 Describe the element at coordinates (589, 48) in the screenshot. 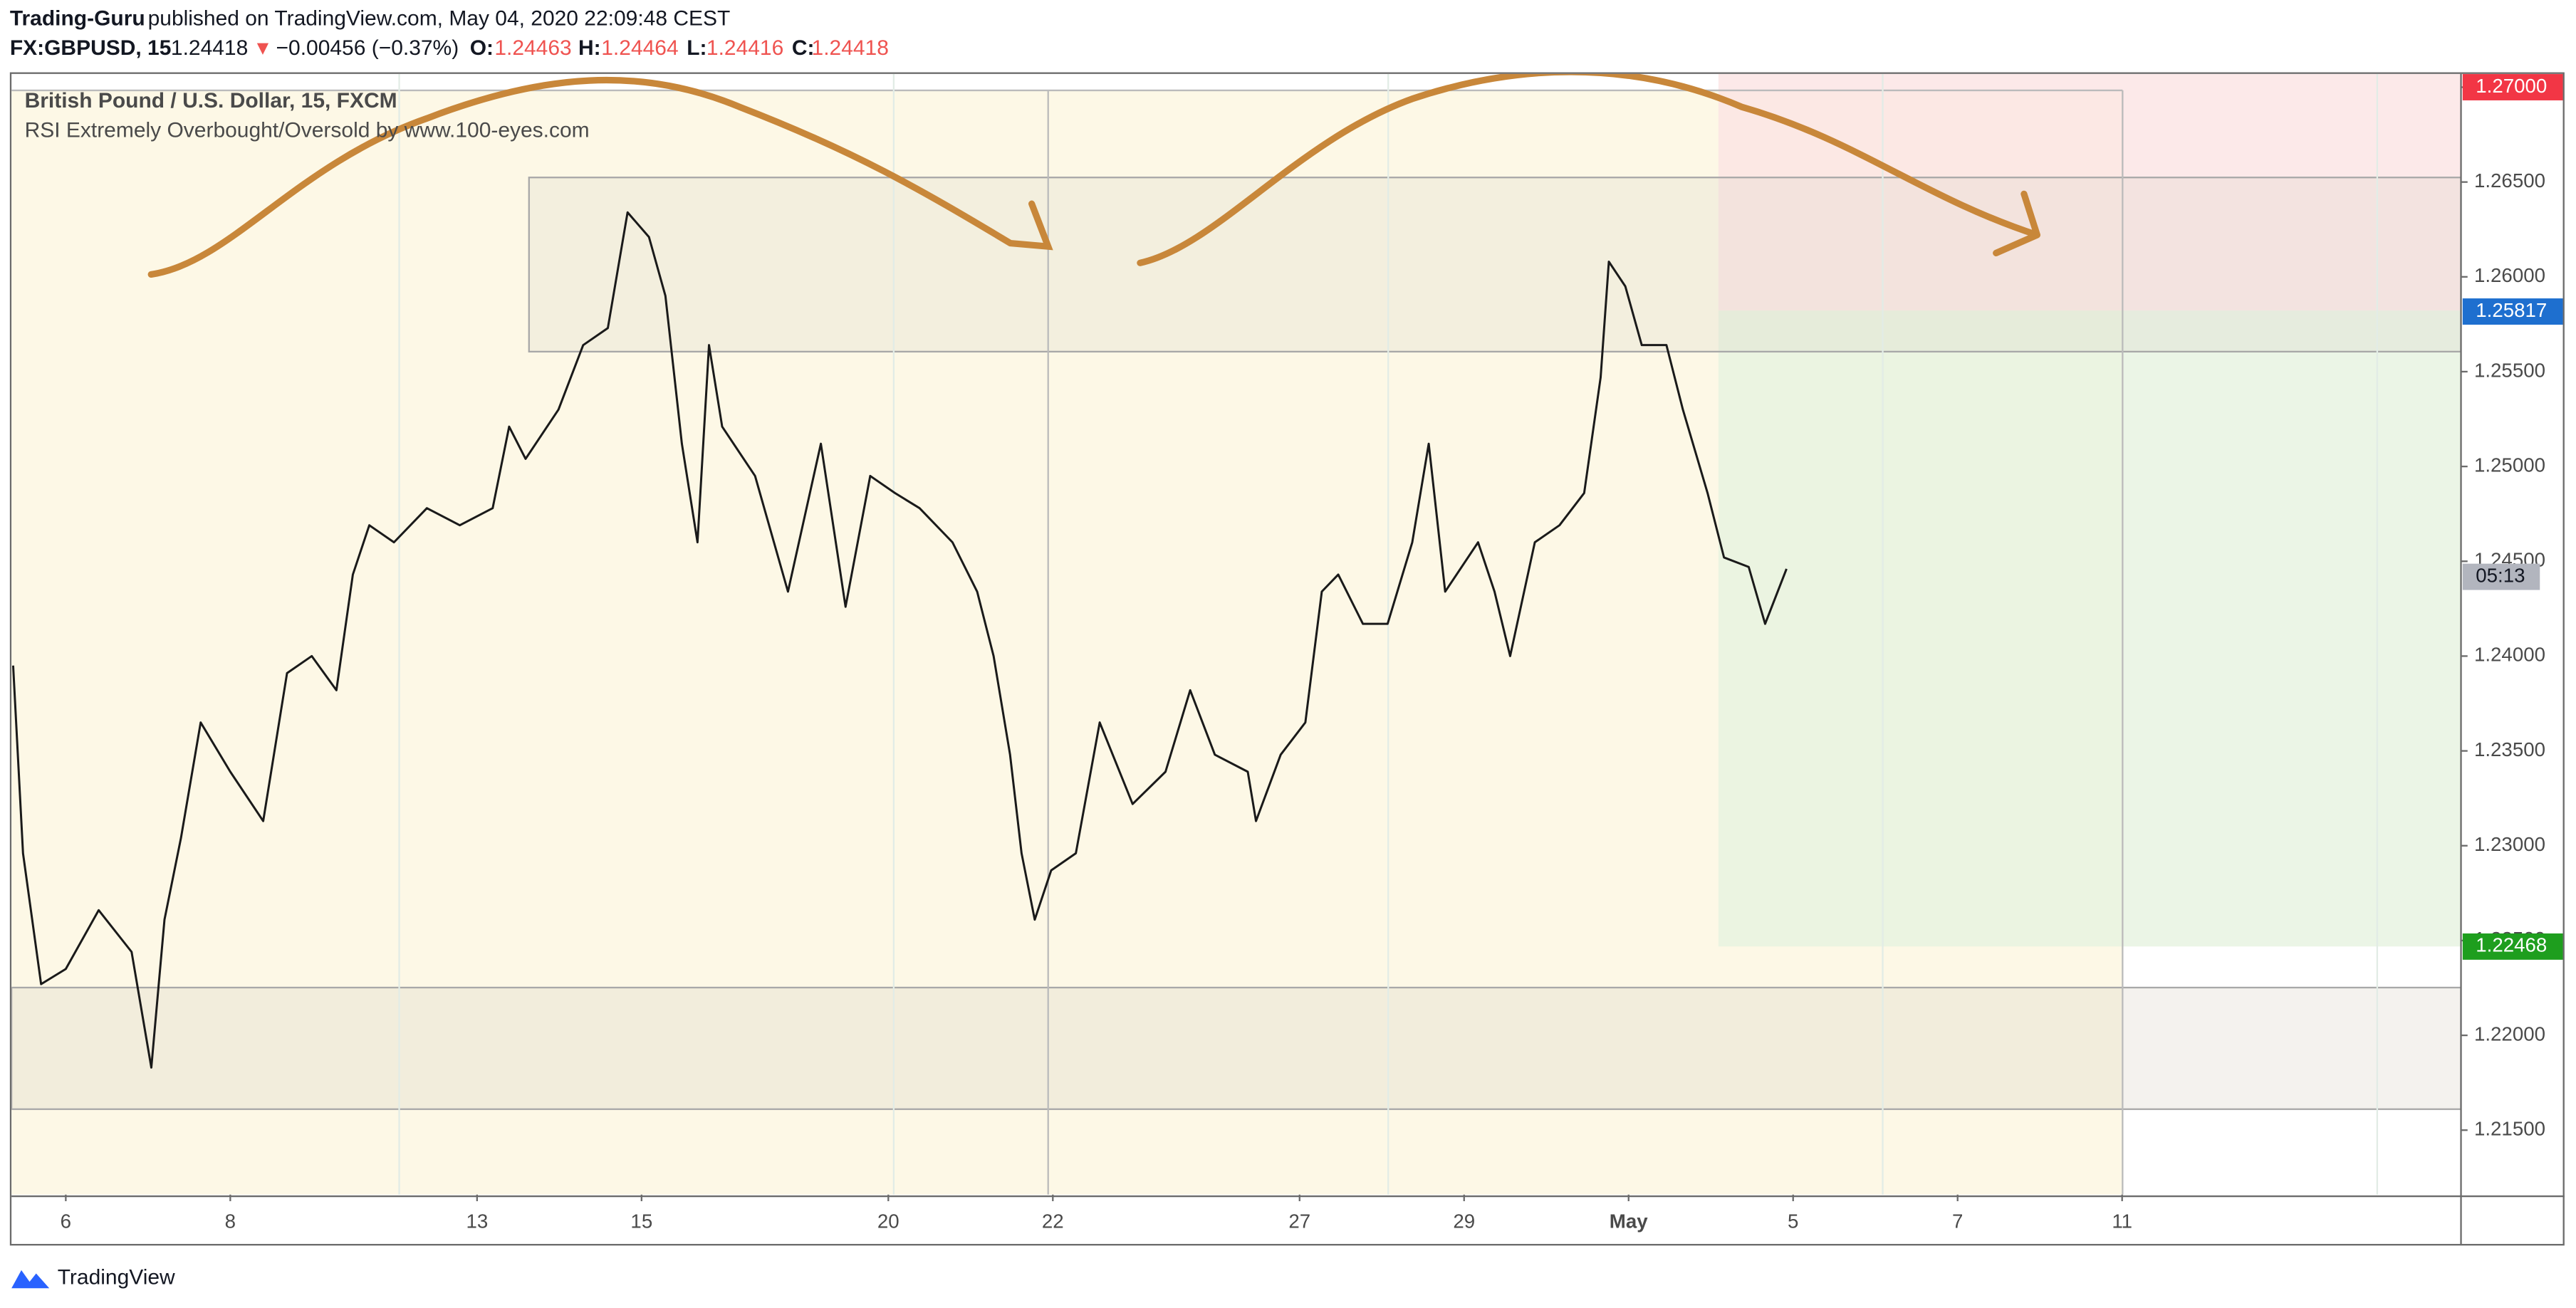

I see `high-label: H:` at that location.